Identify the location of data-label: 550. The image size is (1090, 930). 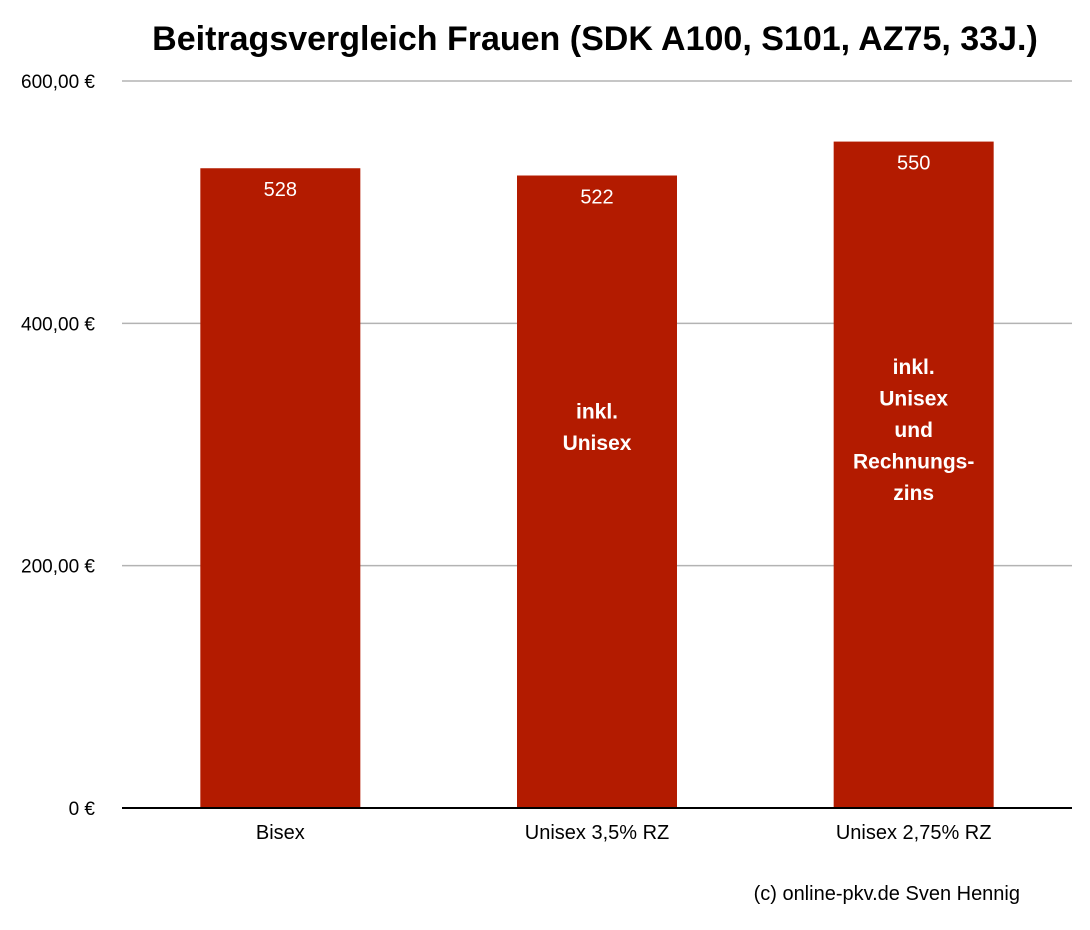
(913, 164).